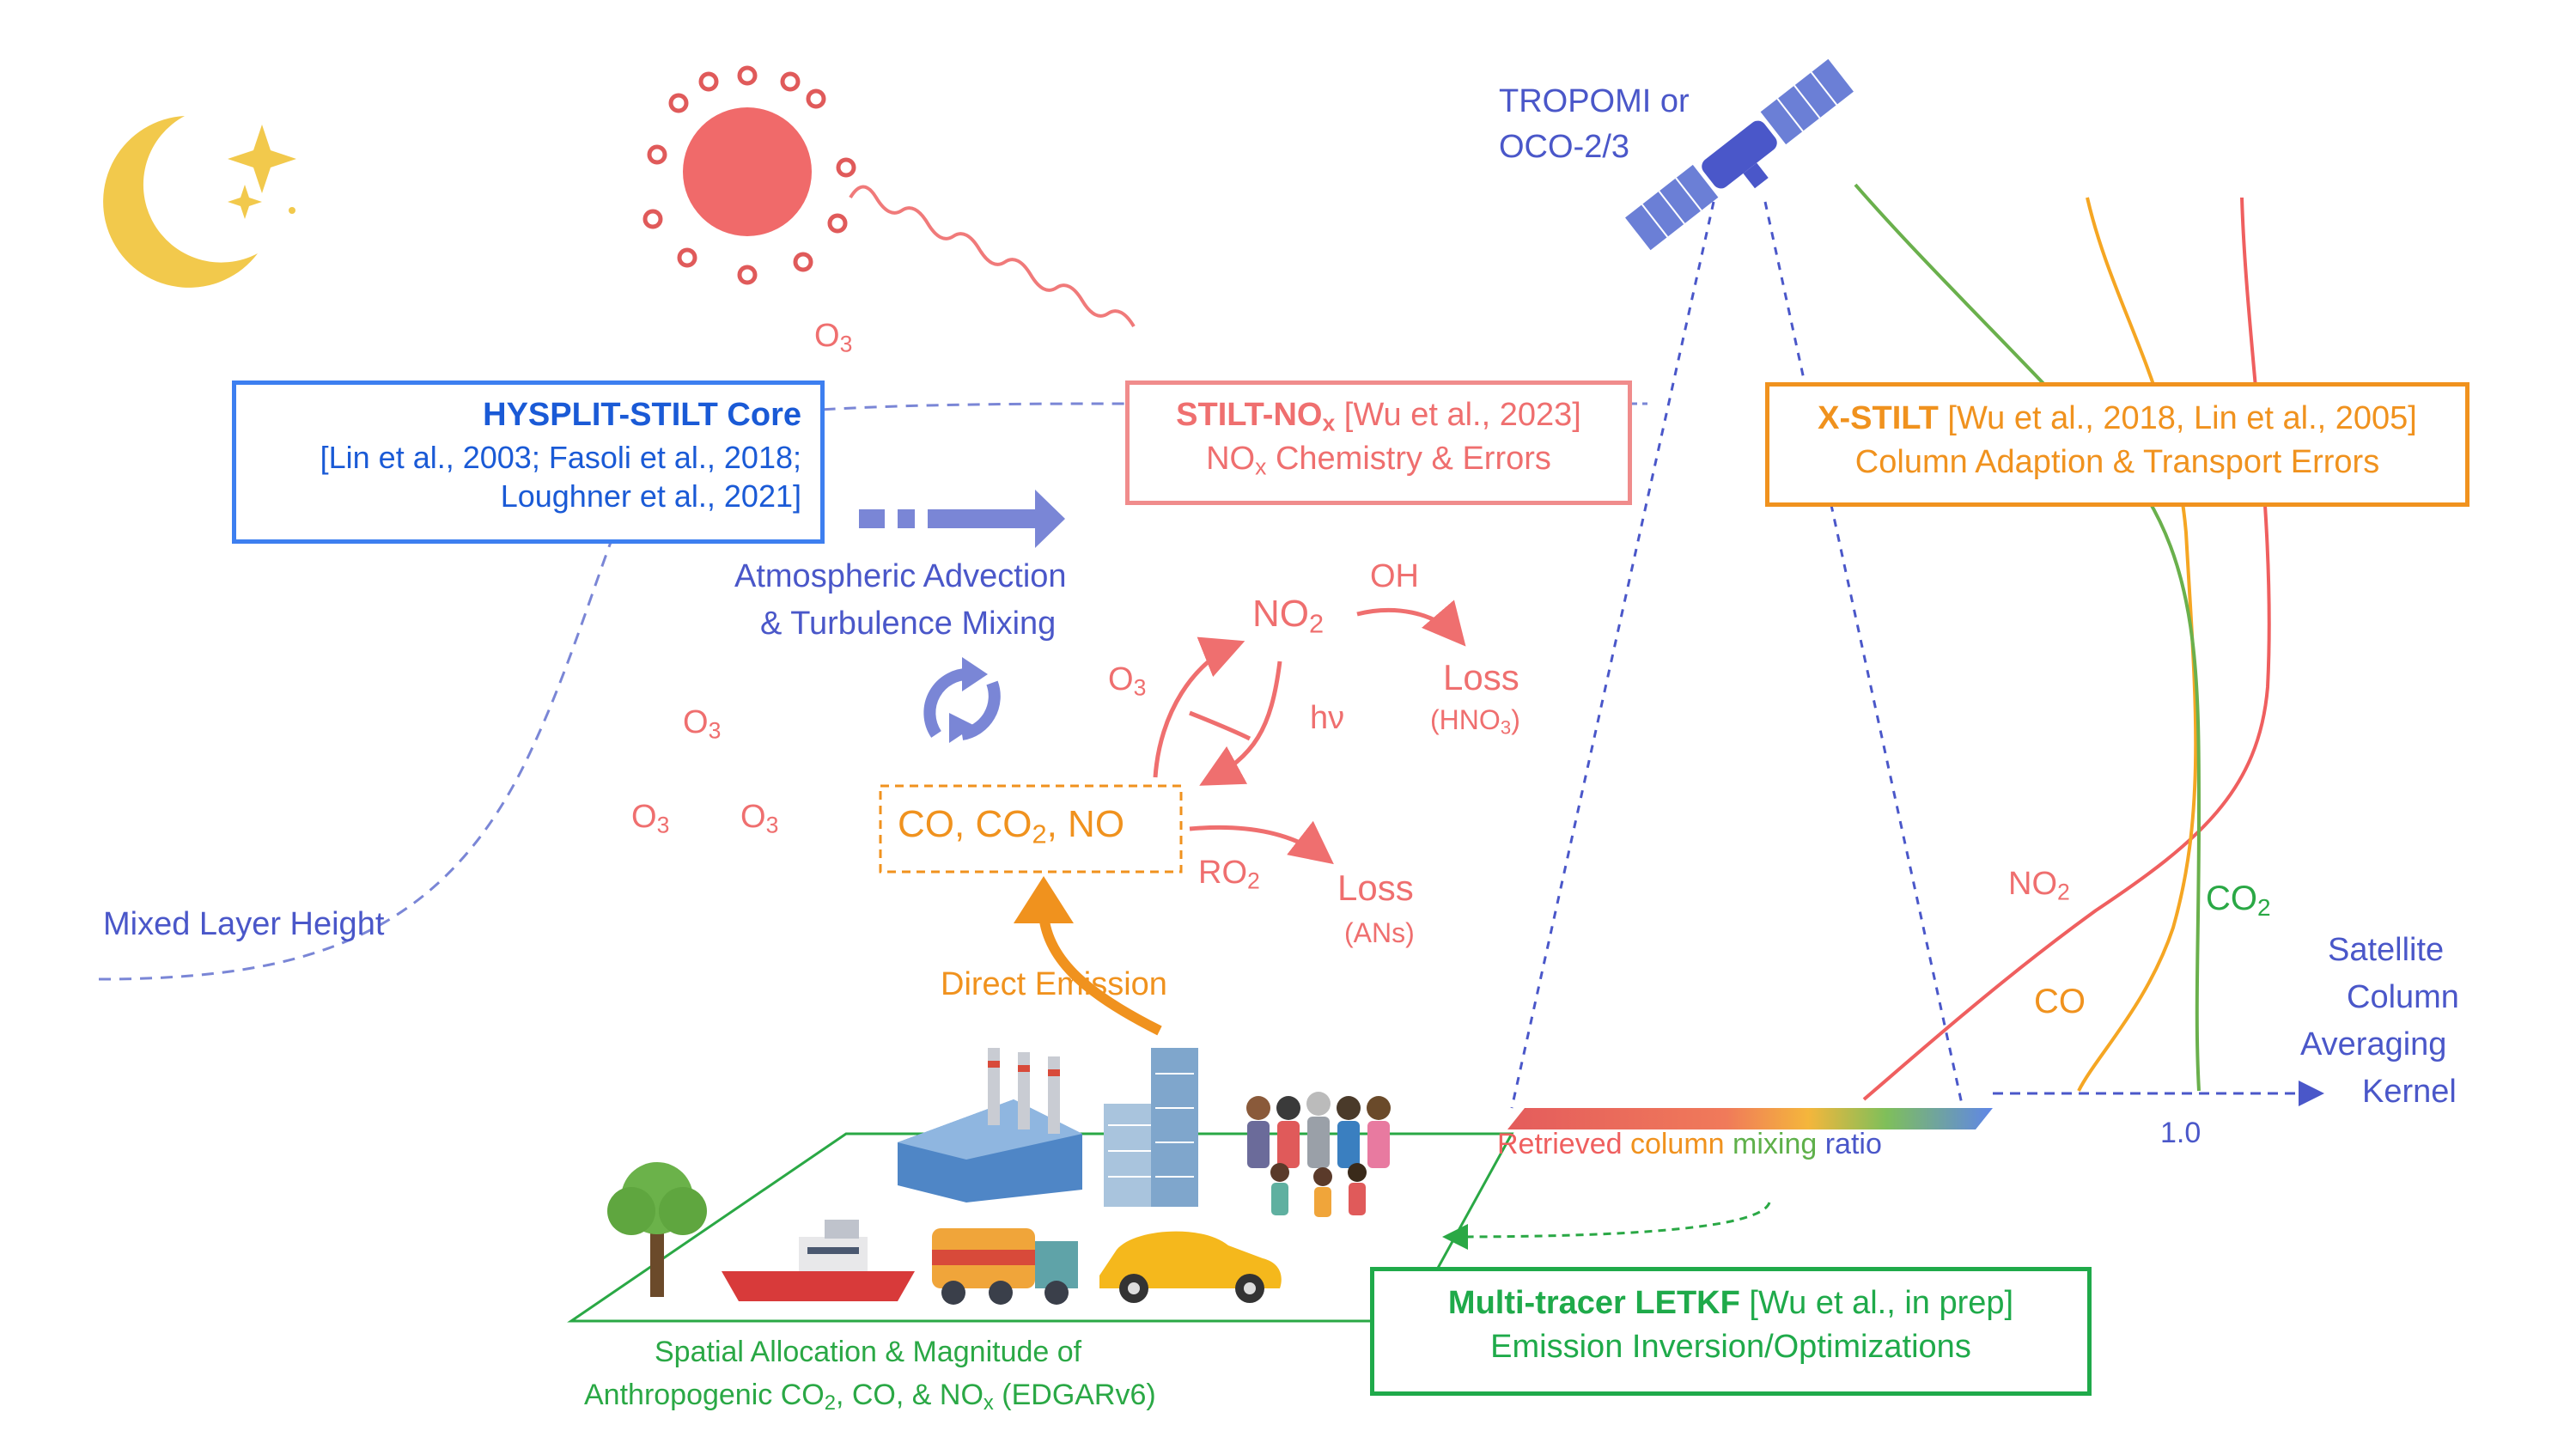 The height and width of the screenshot is (1449, 2576). Describe the element at coordinates (1044, 900) in the screenshot. I see `direct-emission-arrowhead` at that location.